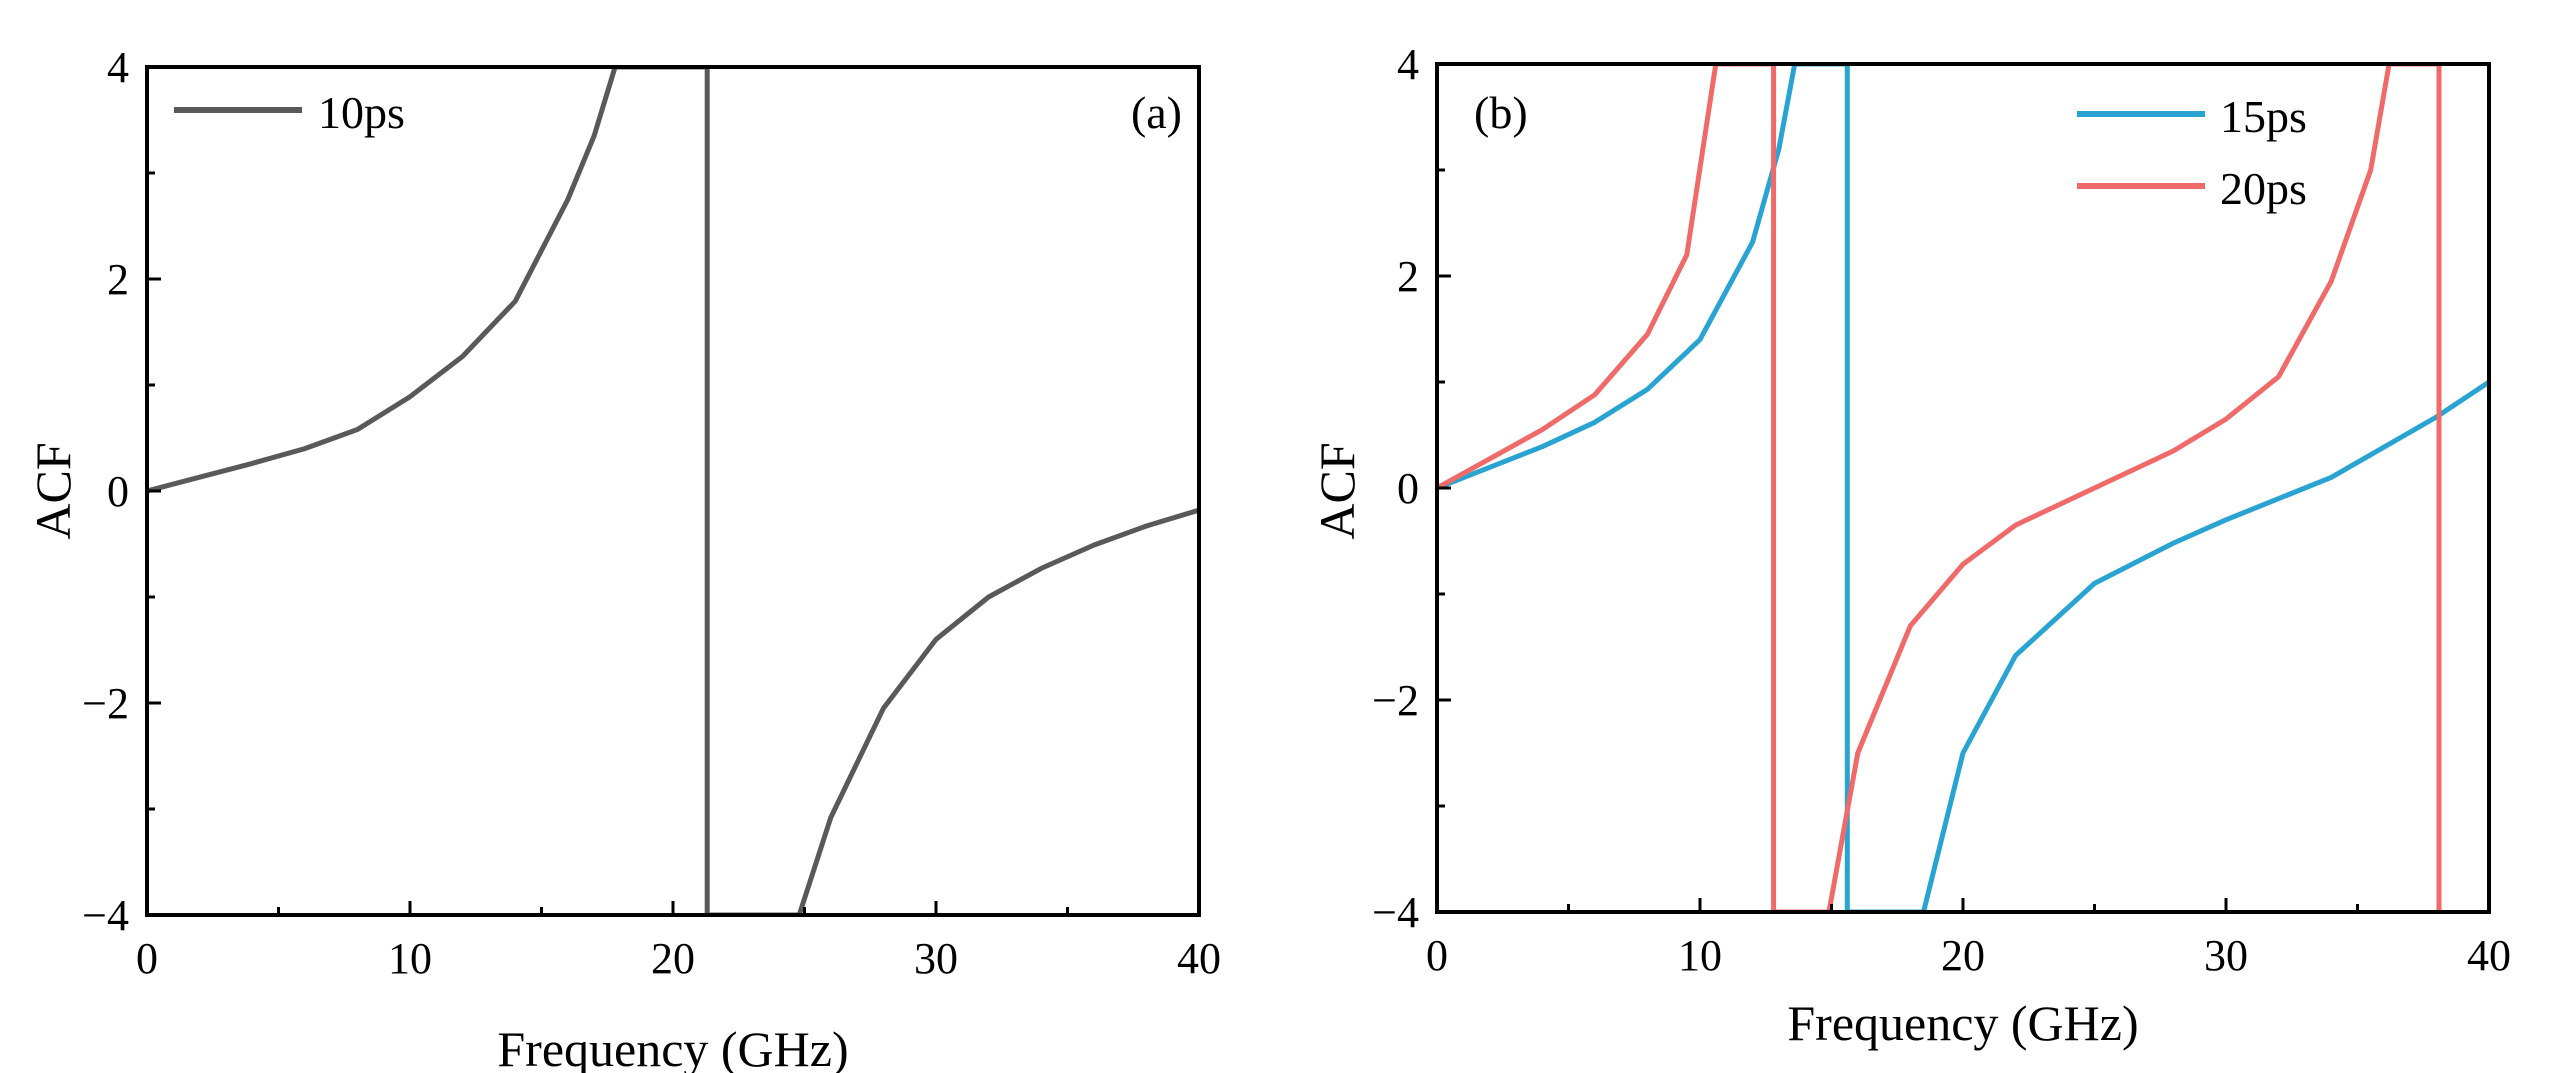  I want to click on legend-label-20ps: 20ps, so click(2263, 188).